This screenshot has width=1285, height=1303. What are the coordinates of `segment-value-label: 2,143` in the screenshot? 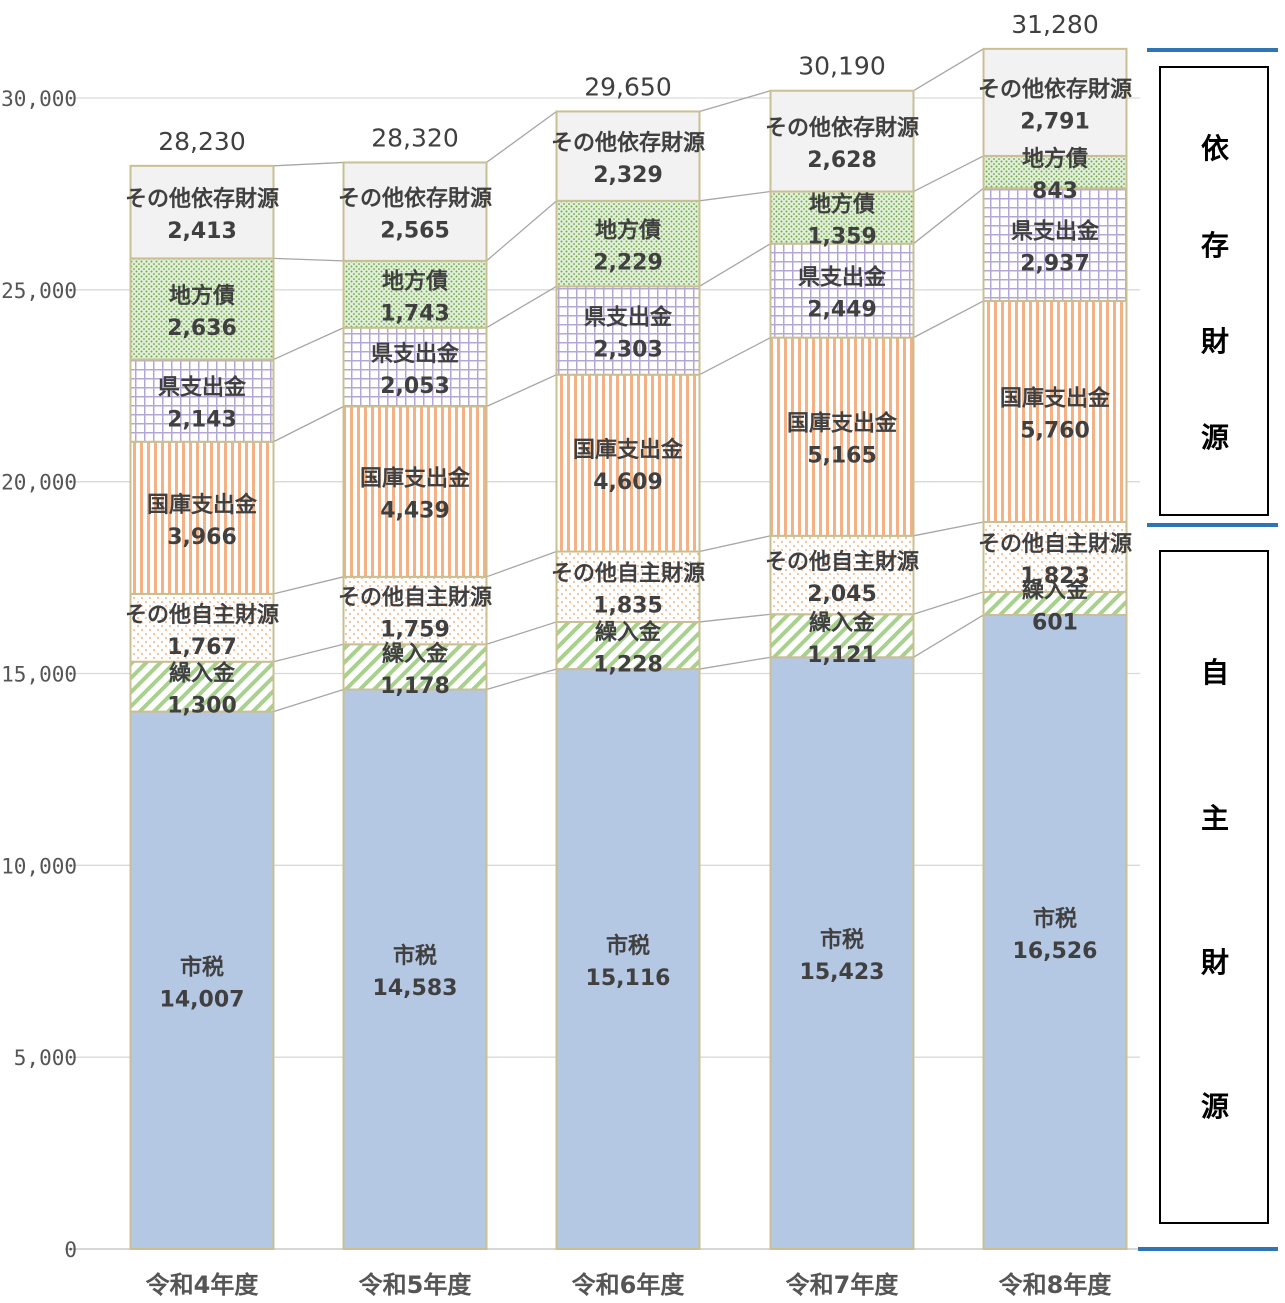 It's located at (202, 420).